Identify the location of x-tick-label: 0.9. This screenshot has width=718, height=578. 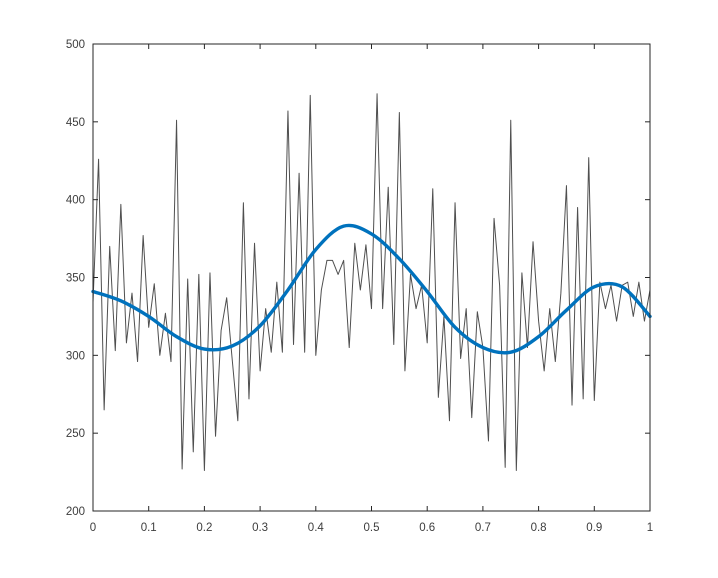
(594, 528).